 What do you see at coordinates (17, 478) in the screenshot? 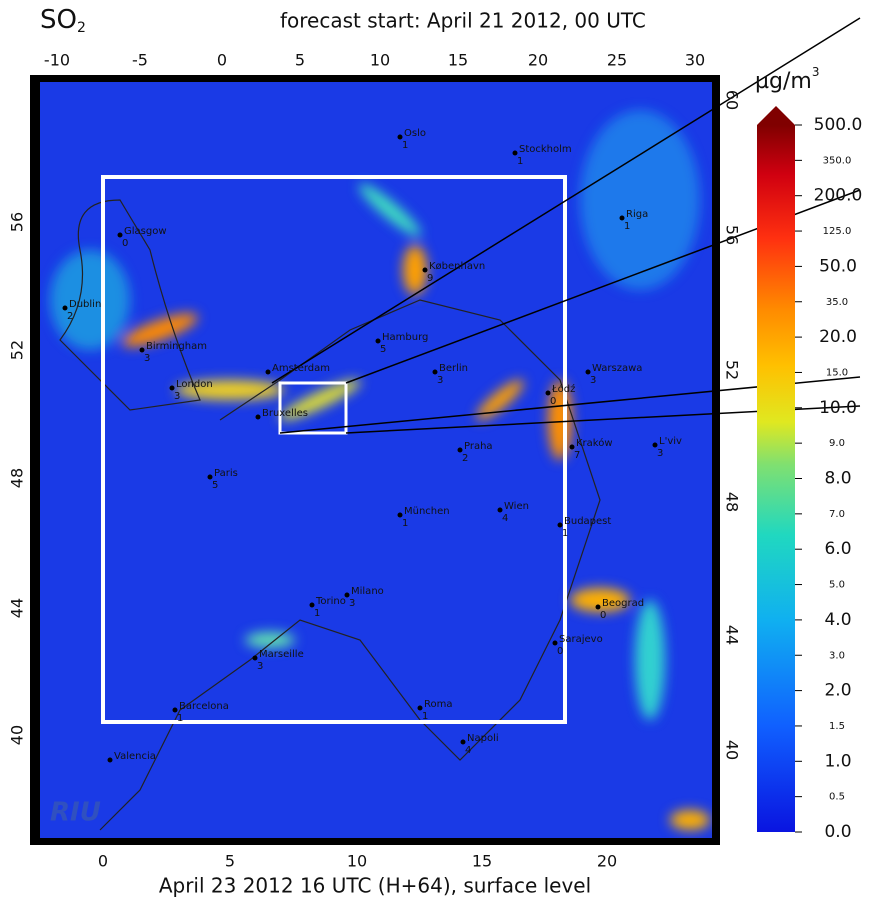
I see `left-tick-label: 48` at bounding box center [17, 478].